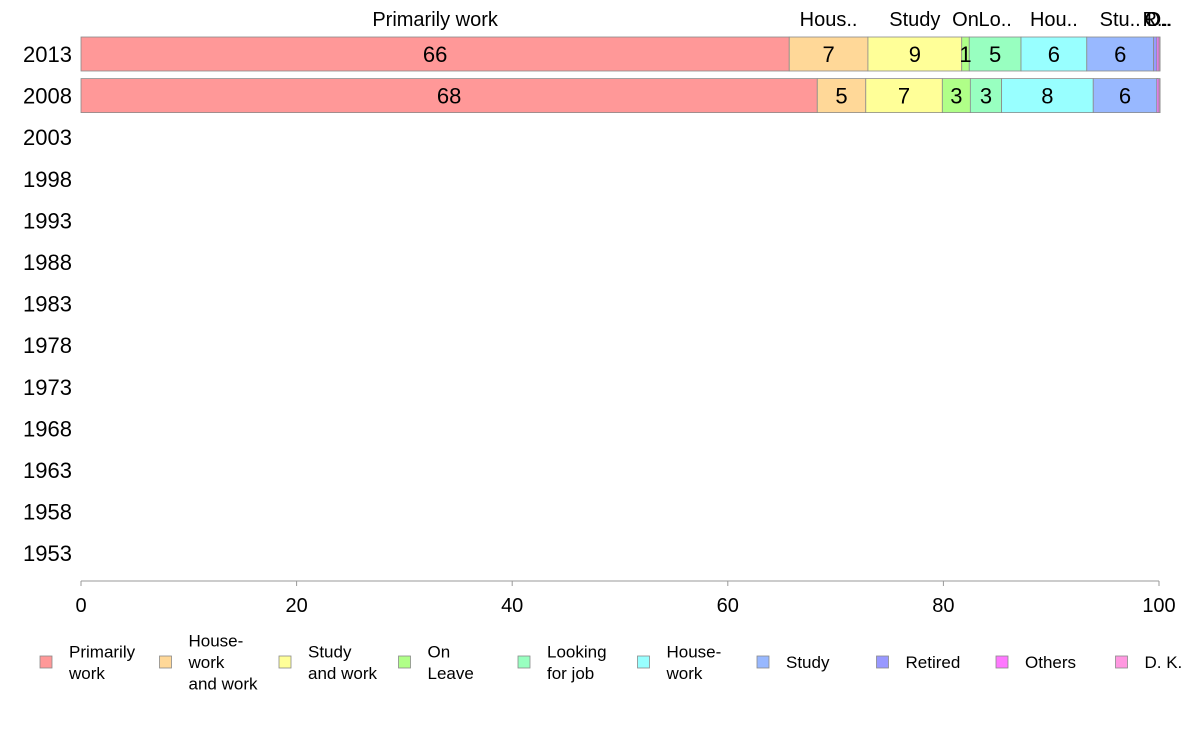 This screenshot has width=1188, height=736. I want to click on y-tick-label: 1958, so click(47, 512).